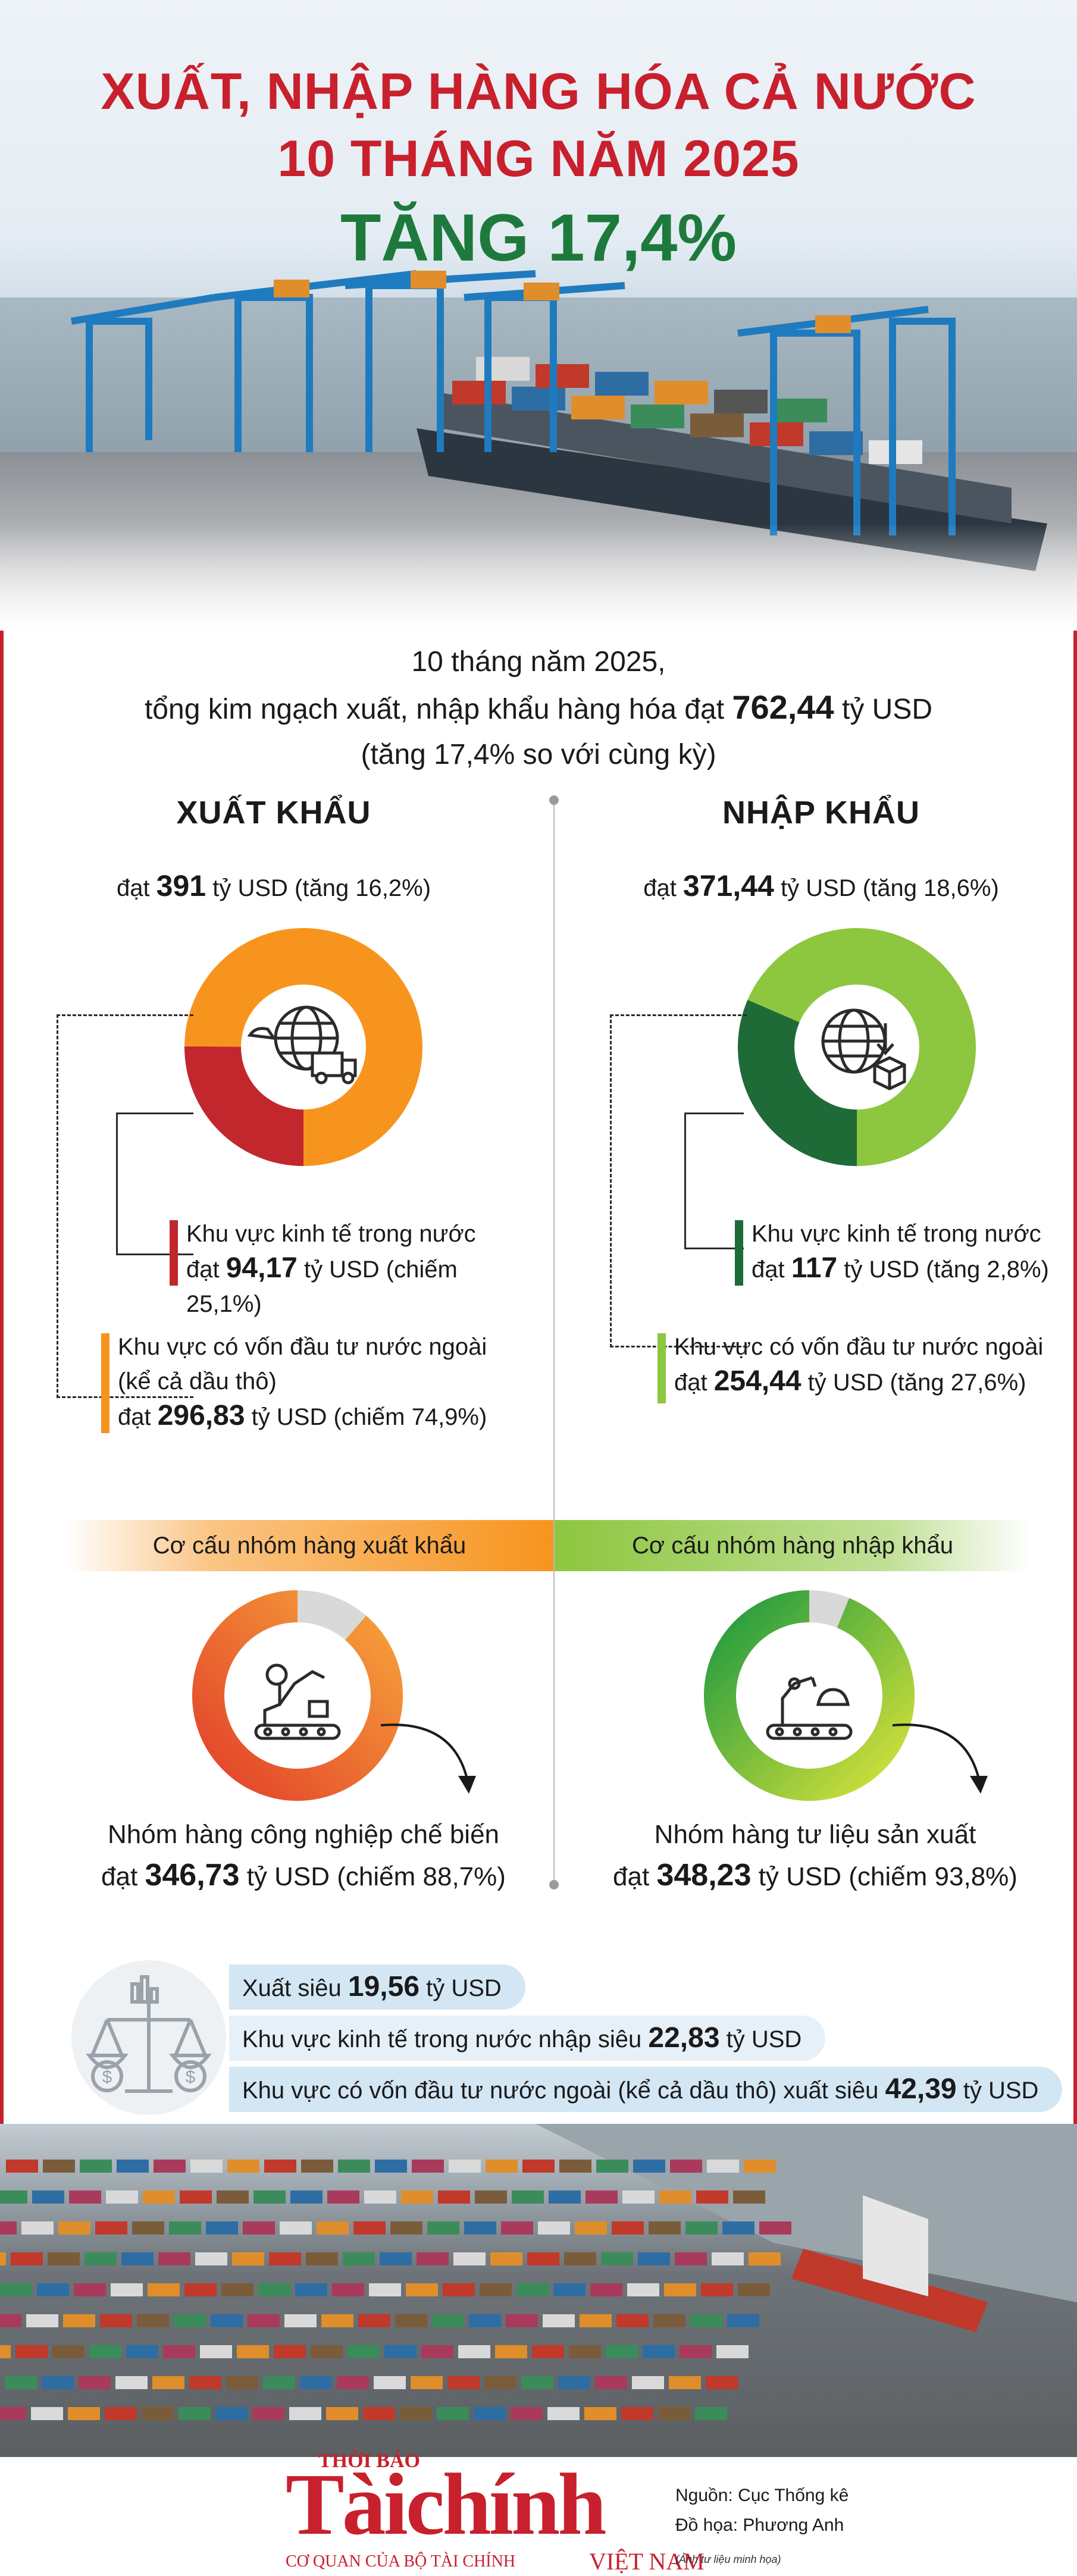 This screenshot has height=2576, width=1077. I want to click on balance-row3-value: 42,39, so click(921, 2089).